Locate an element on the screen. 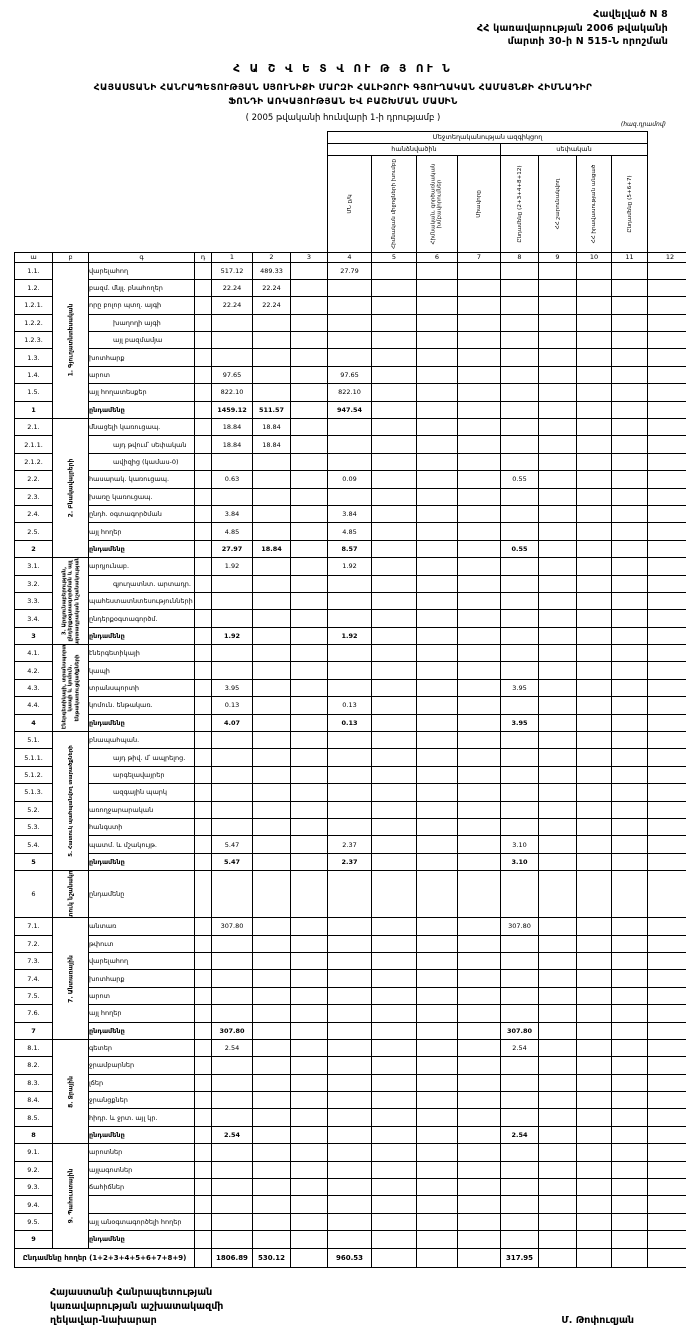 Image resolution: width=686 pixels, height=1328 pixels. table-row: 3.4.ընդերքօգտագործմ. is located at coordinates (350, 618).